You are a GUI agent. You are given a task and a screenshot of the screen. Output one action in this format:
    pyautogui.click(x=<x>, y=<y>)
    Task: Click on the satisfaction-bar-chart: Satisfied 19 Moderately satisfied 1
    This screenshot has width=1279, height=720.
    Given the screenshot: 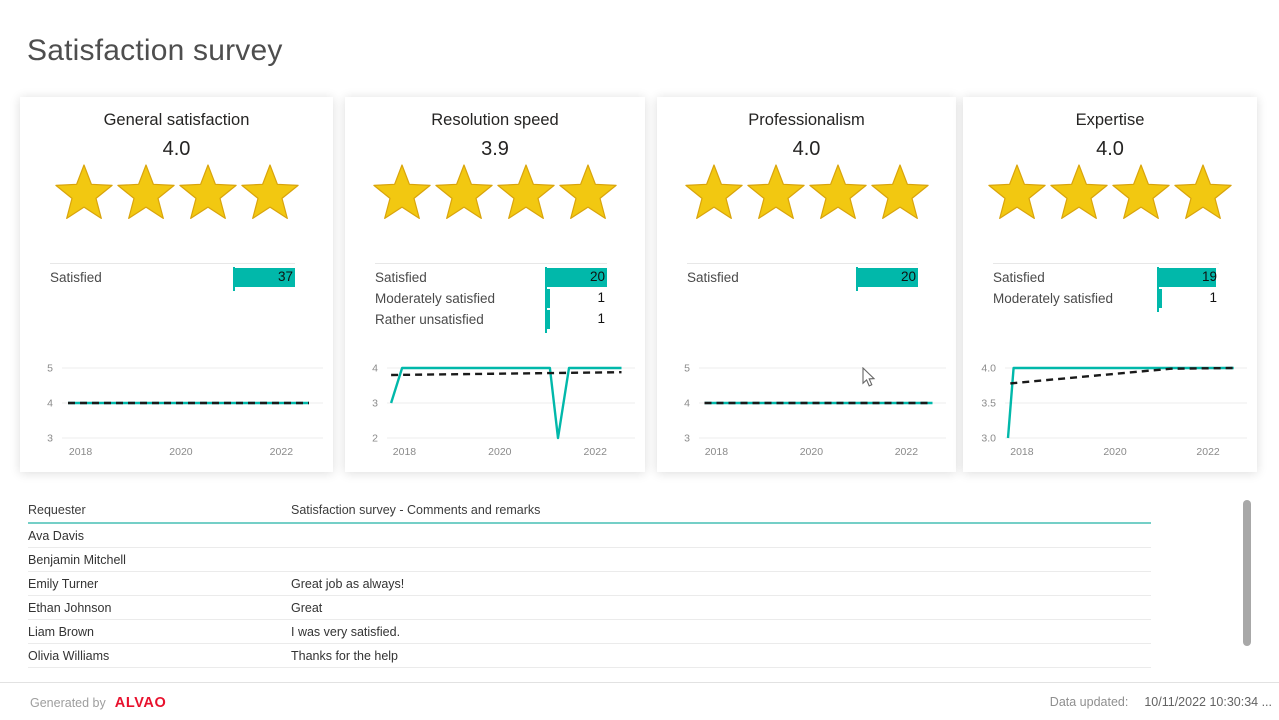 What is the action you would take?
    pyautogui.click(x=1110, y=287)
    